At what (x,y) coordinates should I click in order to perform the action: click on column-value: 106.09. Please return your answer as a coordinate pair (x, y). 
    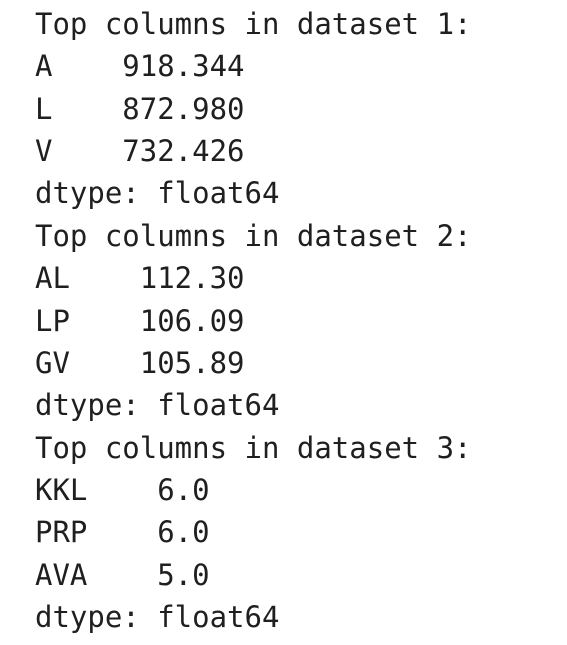
    Looking at the image, I should click on (192, 320).